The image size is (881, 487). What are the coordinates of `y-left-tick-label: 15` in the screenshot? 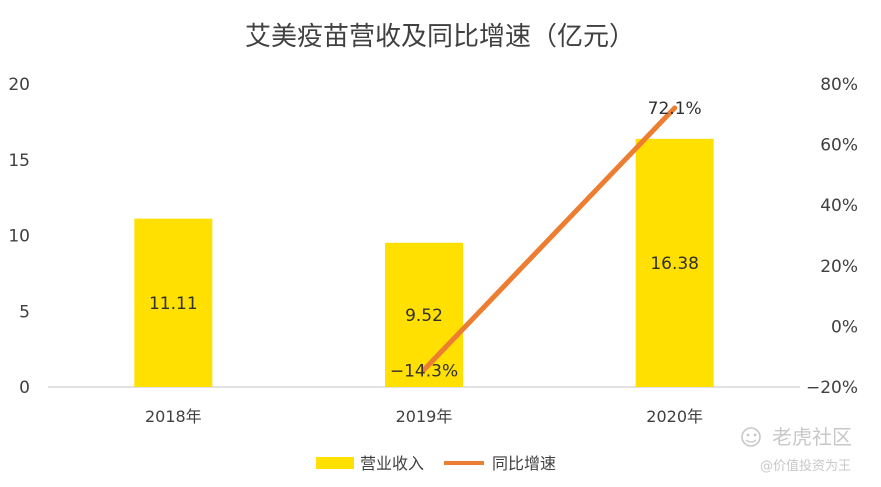 It's located at (19, 161).